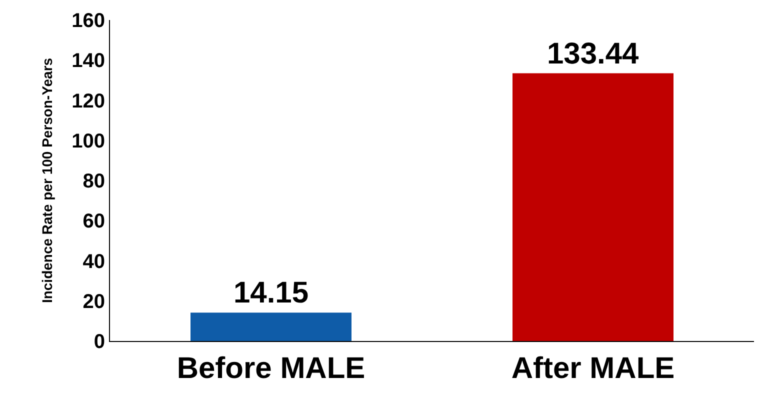 The height and width of the screenshot is (401, 764). Describe the element at coordinates (93, 221) in the screenshot. I see `y-tick-label: 60` at that location.